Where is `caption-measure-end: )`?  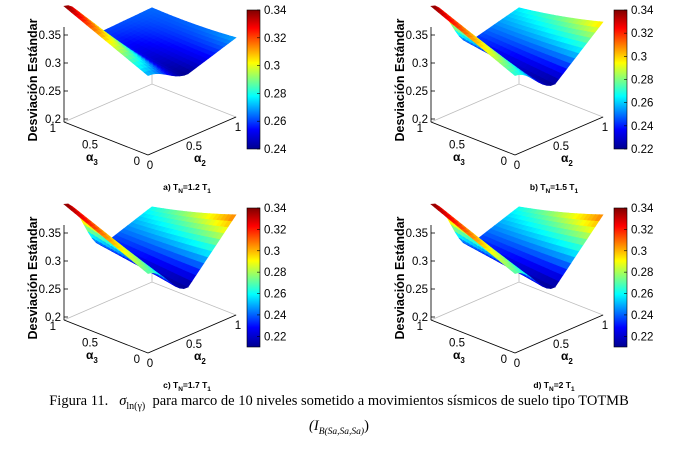
caption-measure-end: ) is located at coordinates (366, 426).